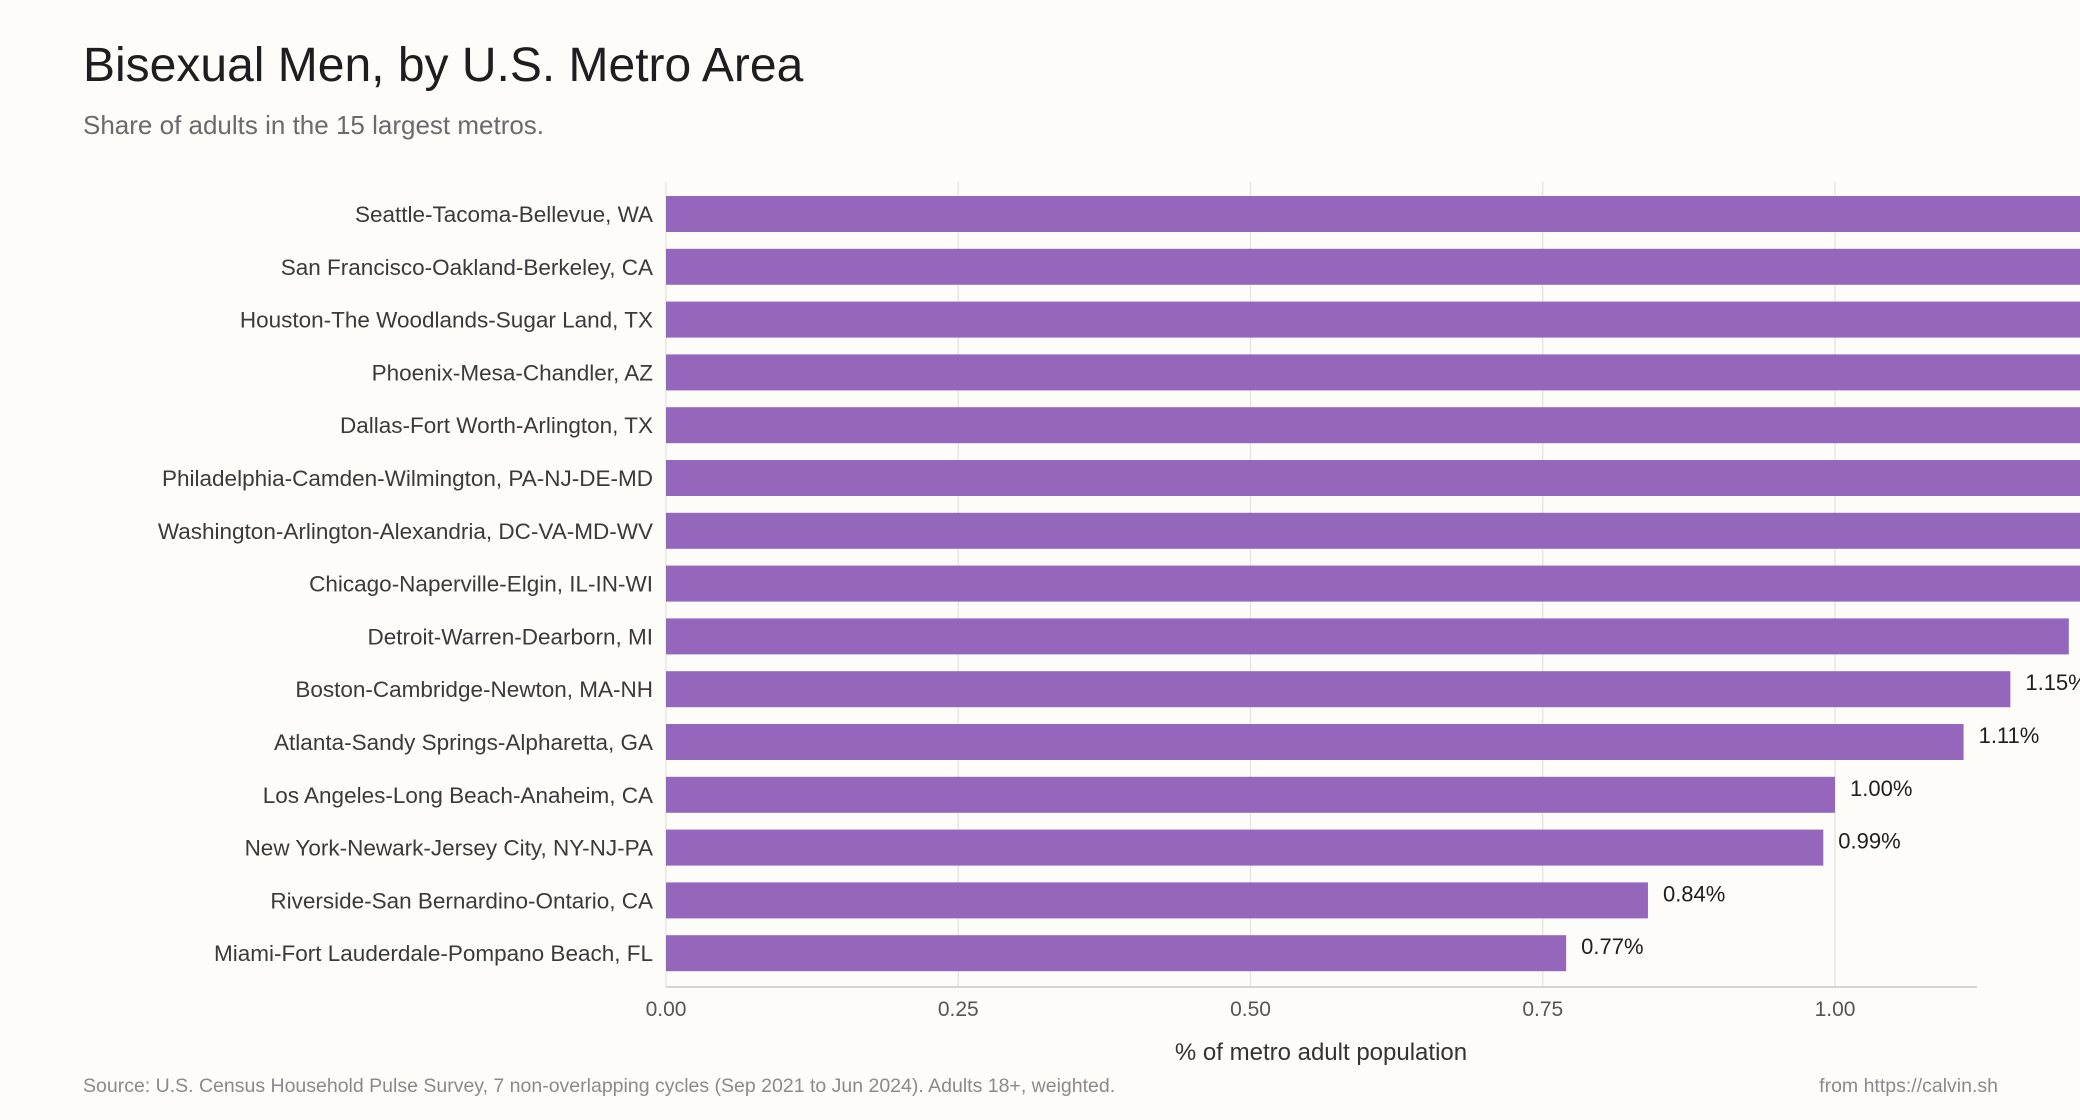  I want to click on category-label: San Francisco-Oakland-Berkeley, CA, so click(467, 267).